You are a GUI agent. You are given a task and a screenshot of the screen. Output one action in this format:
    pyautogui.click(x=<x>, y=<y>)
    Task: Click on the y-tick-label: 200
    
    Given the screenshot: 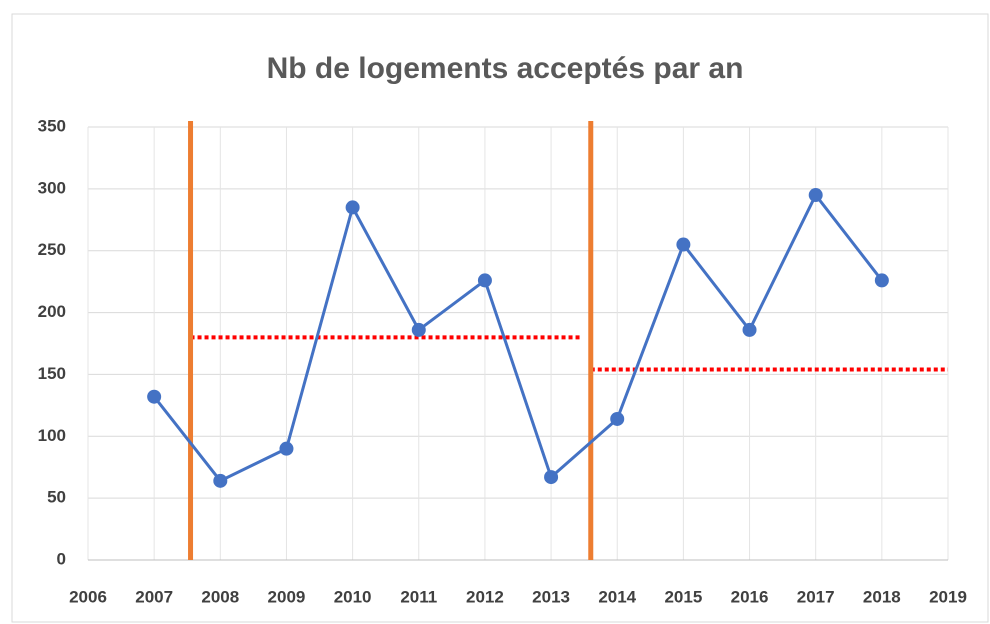 What is the action you would take?
    pyautogui.click(x=52, y=311)
    